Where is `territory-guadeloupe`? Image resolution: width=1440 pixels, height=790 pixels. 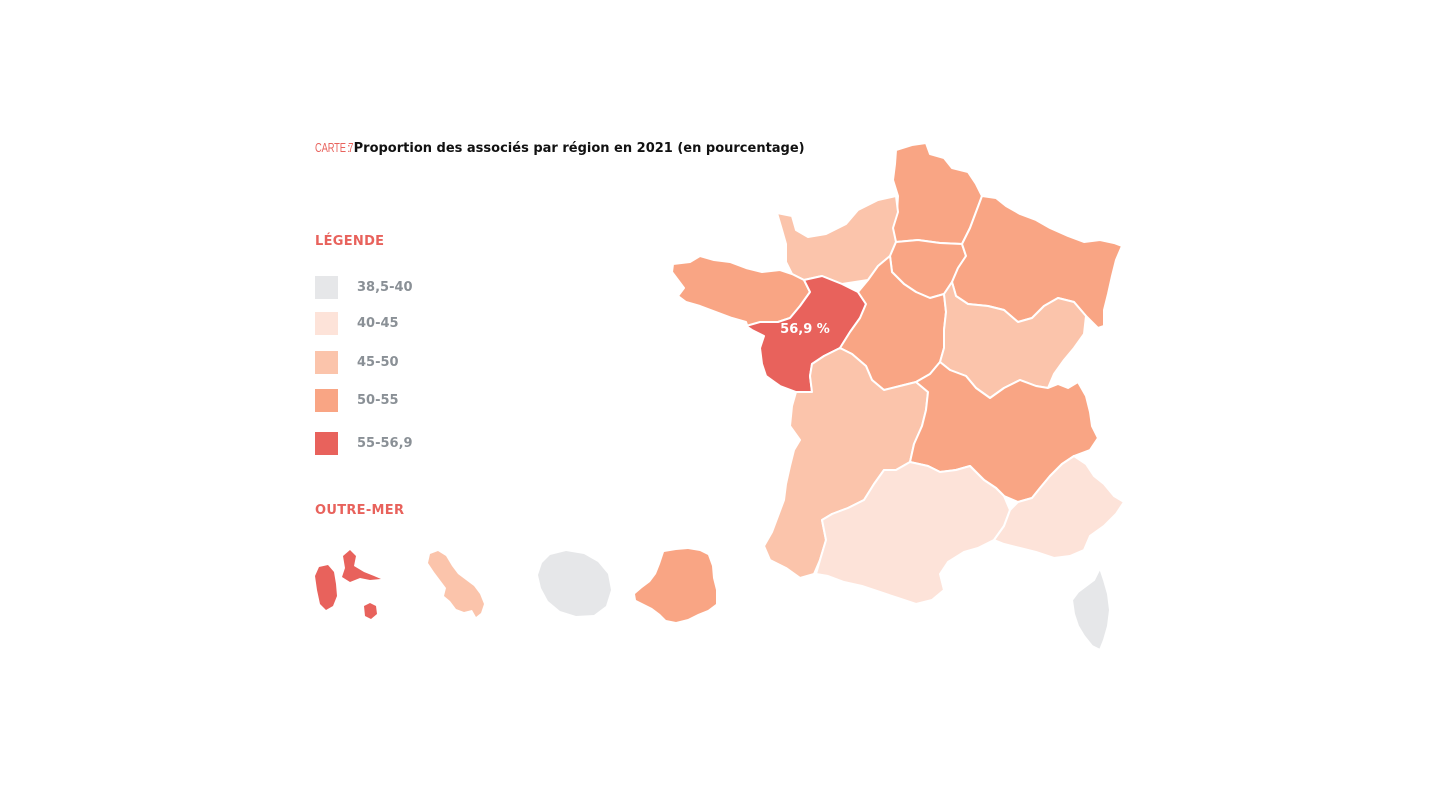
territory-guadeloupe is located at coordinates (348, 584).